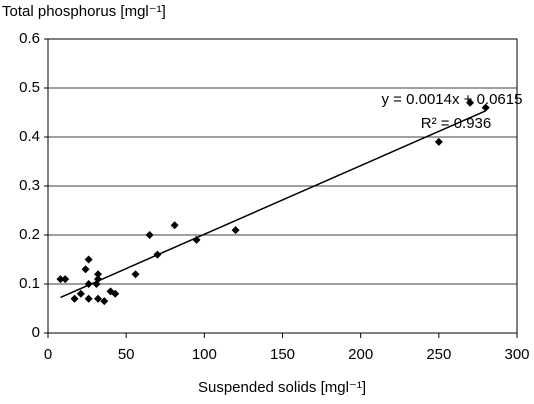 The width and height of the screenshot is (534, 404). I want to click on x-tick-label: 250, so click(438, 354).